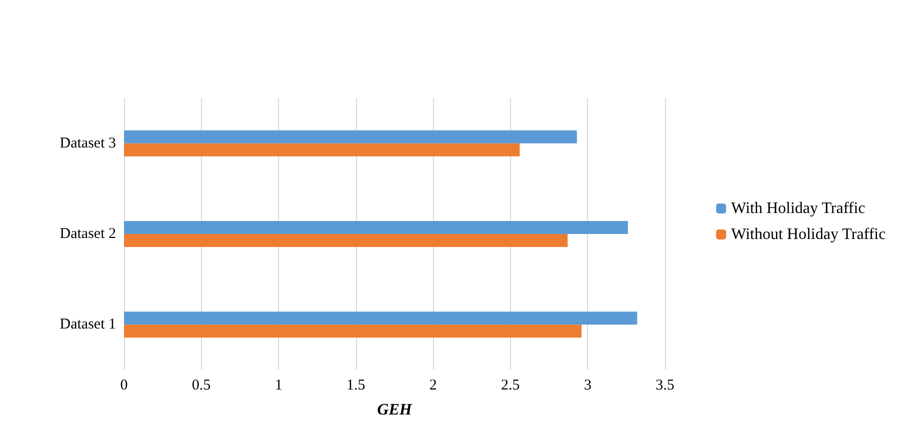 Image resolution: width=901 pixels, height=443 pixels. Describe the element at coordinates (808, 234) in the screenshot. I see `legend-label: Without Holiday Traffic` at that location.